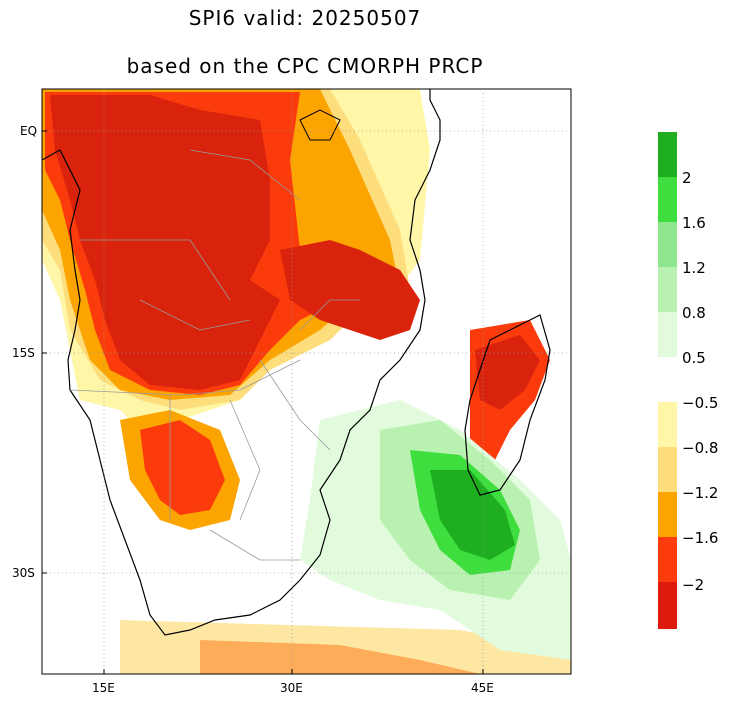  What do you see at coordinates (694, 223) in the screenshot?
I see `colorbar-label-1-6: 1.6` at bounding box center [694, 223].